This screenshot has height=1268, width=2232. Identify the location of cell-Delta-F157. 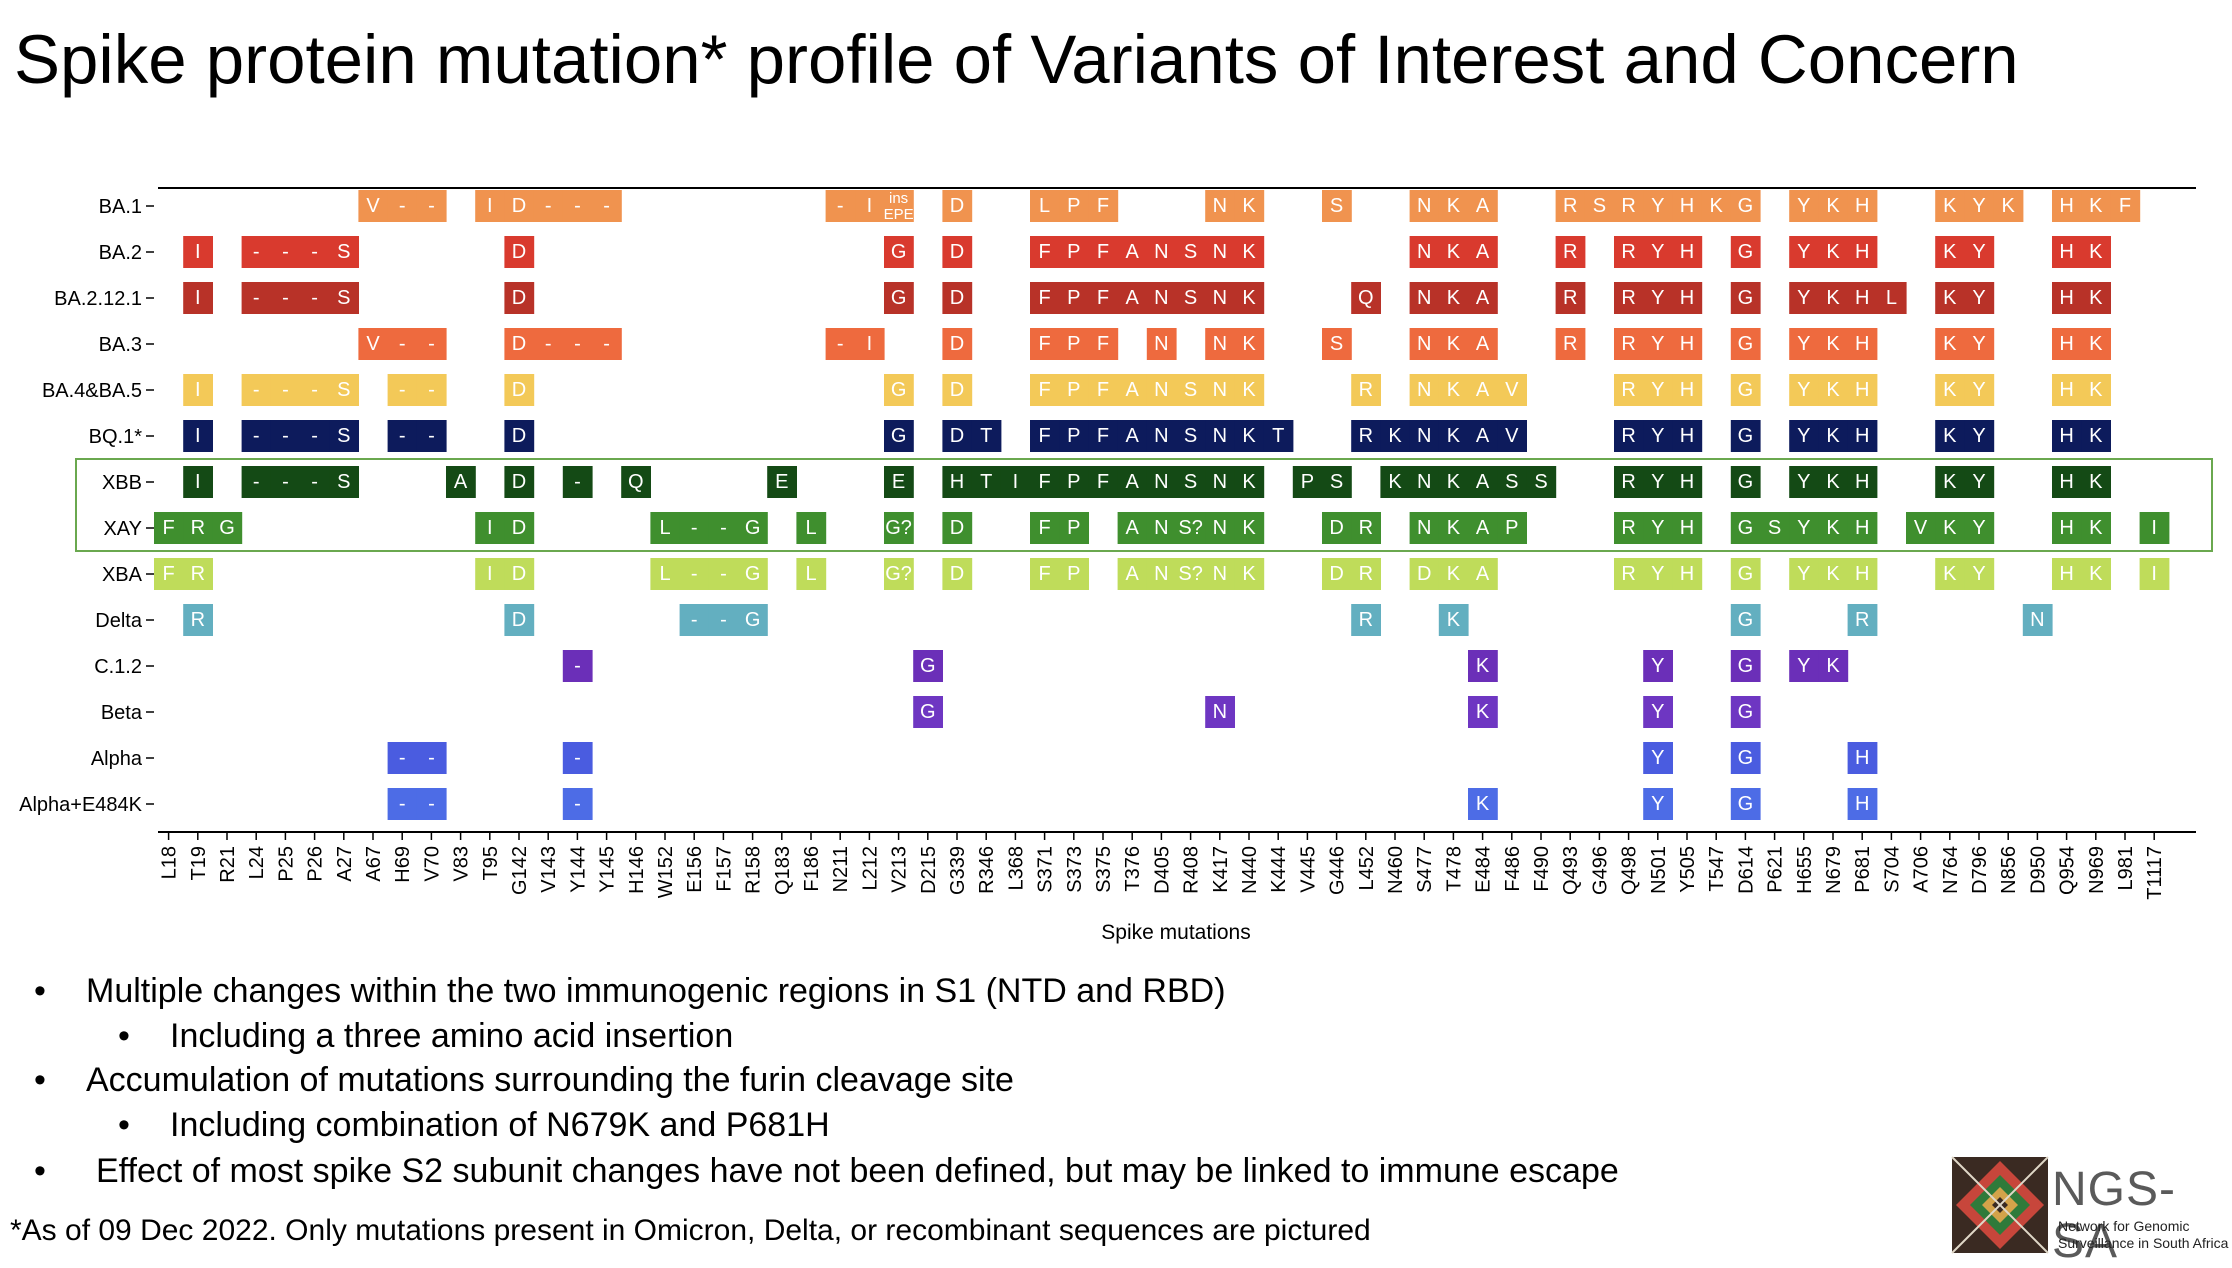
(723, 620).